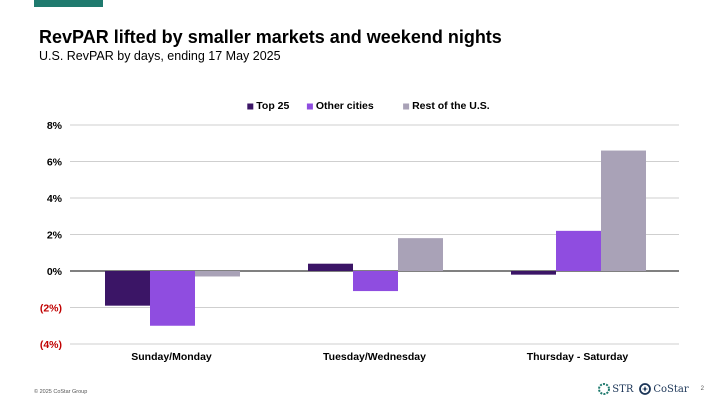  I want to click on page-number: 2, so click(702, 389).